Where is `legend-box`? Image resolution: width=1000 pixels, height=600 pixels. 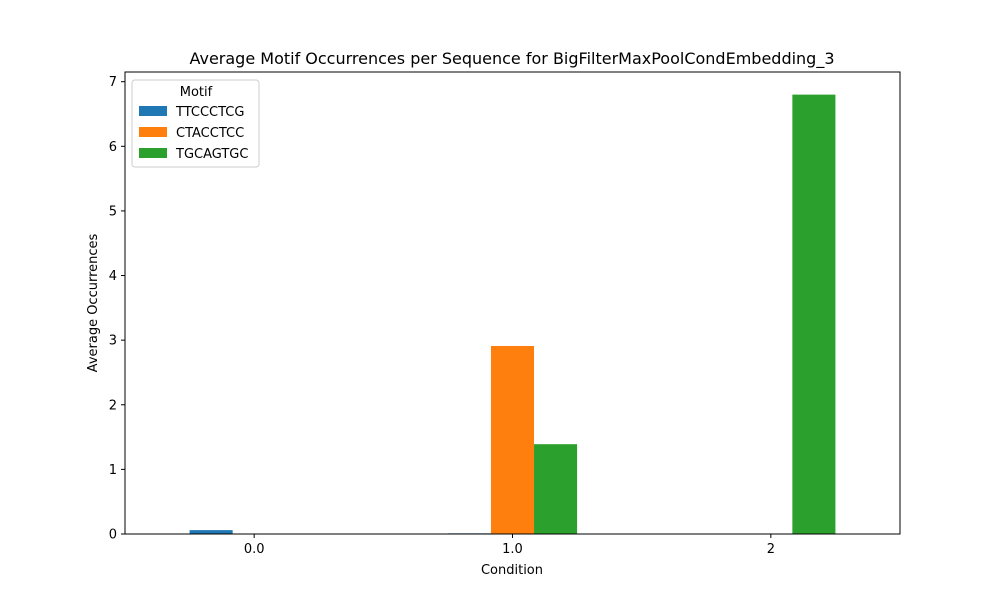
legend-box is located at coordinates (195, 123).